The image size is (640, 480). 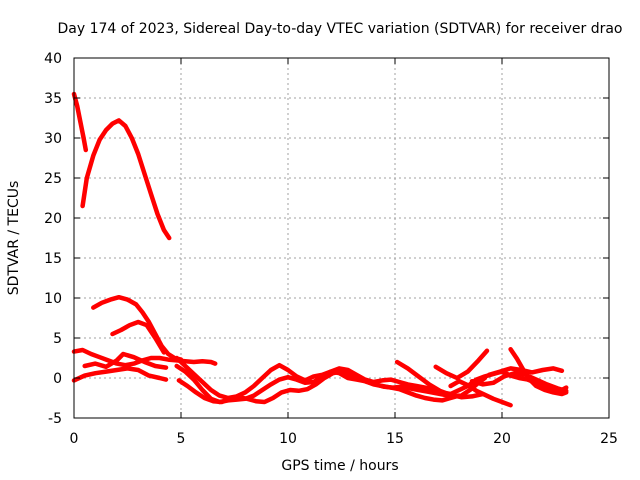 What do you see at coordinates (181, 439) in the screenshot?
I see `x-tick-label: 5` at bounding box center [181, 439].